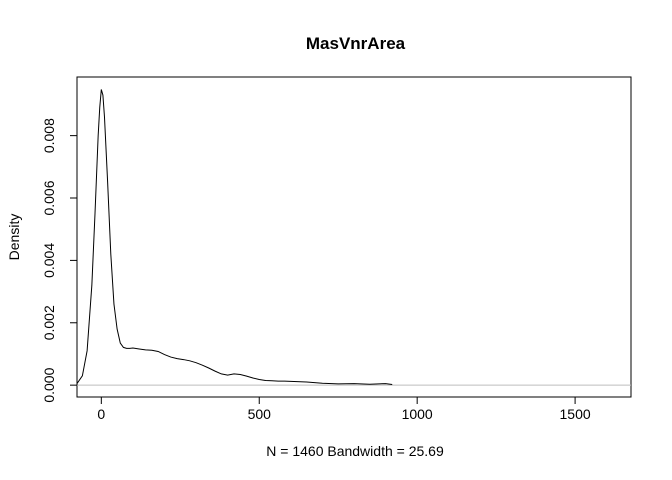 This screenshot has width=672, height=480. Describe the element at coordinates (49, 260) in the screenshot. I see `y-tick-label: 0.004` at that location.